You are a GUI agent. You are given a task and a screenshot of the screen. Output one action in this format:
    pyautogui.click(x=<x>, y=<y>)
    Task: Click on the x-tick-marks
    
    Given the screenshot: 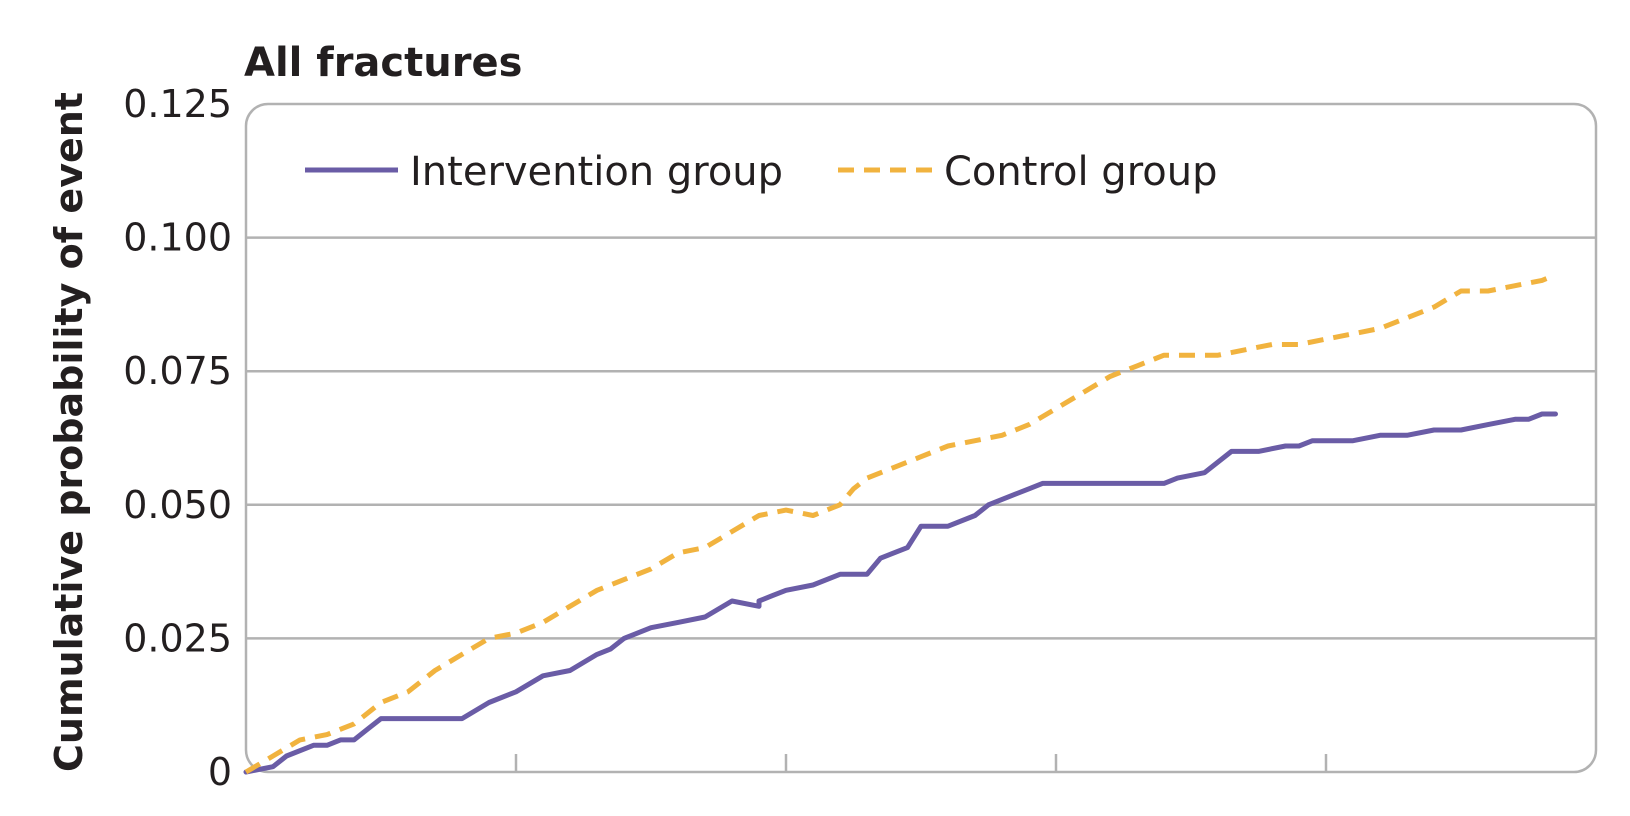 What is the action you would take?
    pyautogui.click(x=921, y=763)
    